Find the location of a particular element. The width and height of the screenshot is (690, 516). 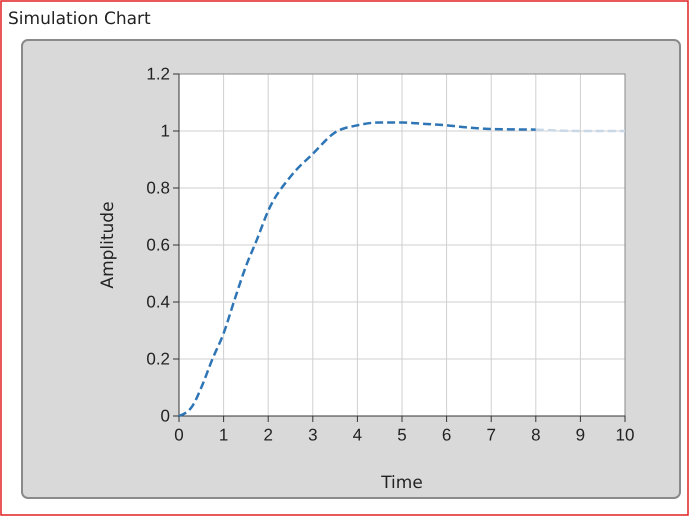

x-tick-label: 6 is located at coordinates (447, 434).